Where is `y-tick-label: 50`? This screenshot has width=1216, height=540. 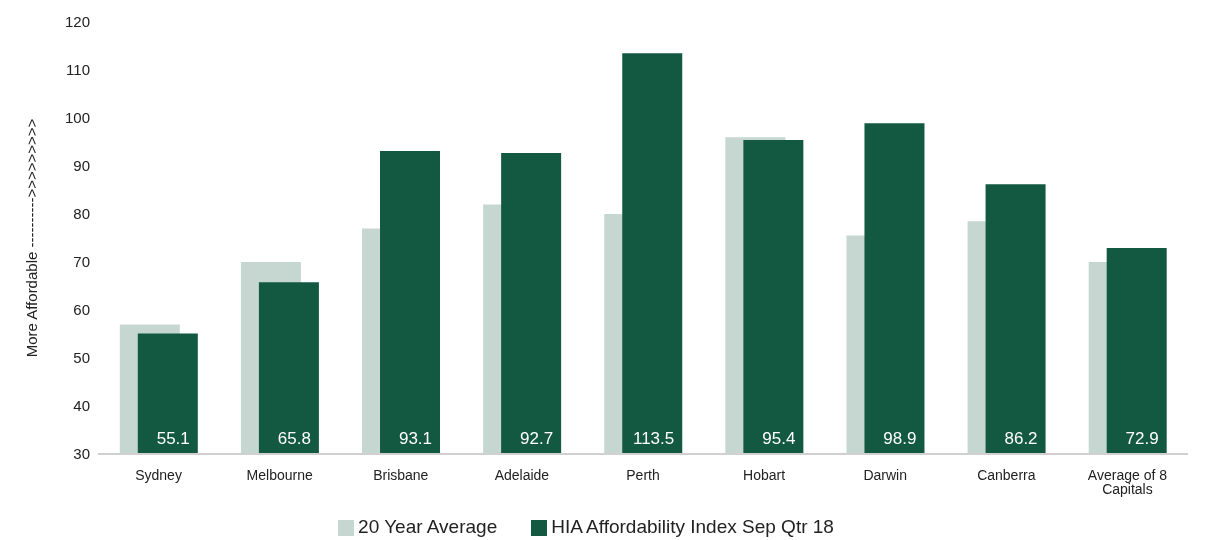
y-tick-label: 50 is located at coordinates (81, 358).